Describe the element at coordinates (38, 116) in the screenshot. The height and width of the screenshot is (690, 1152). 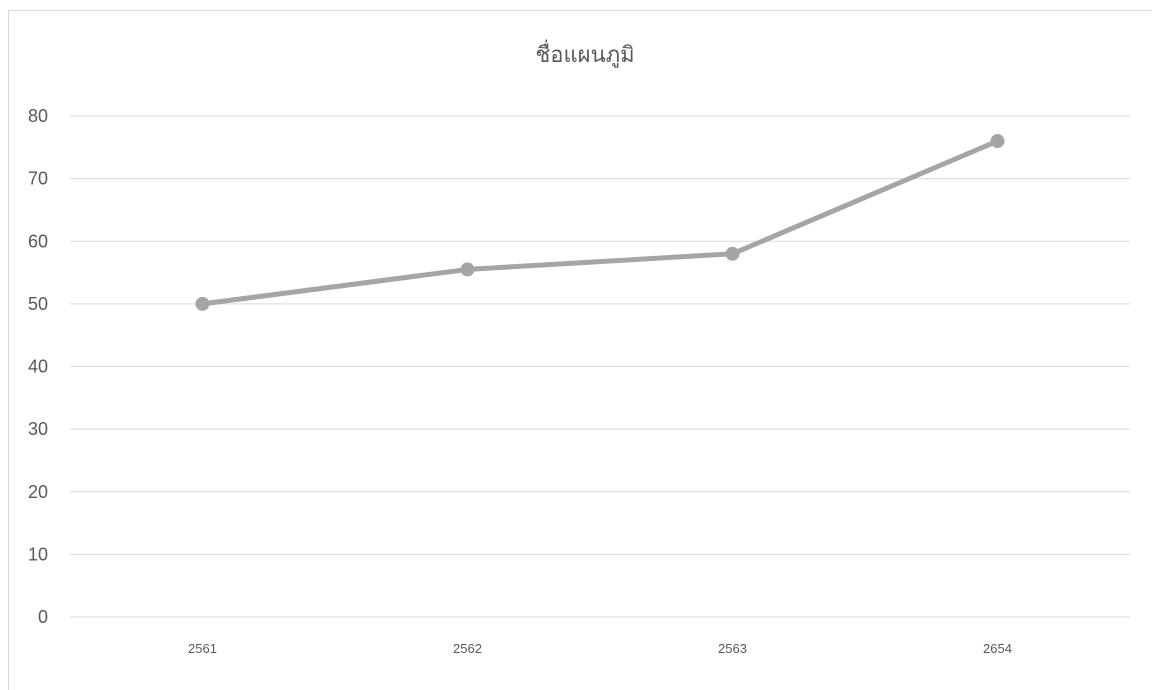
I see `y-tick-label: 80` at that location.